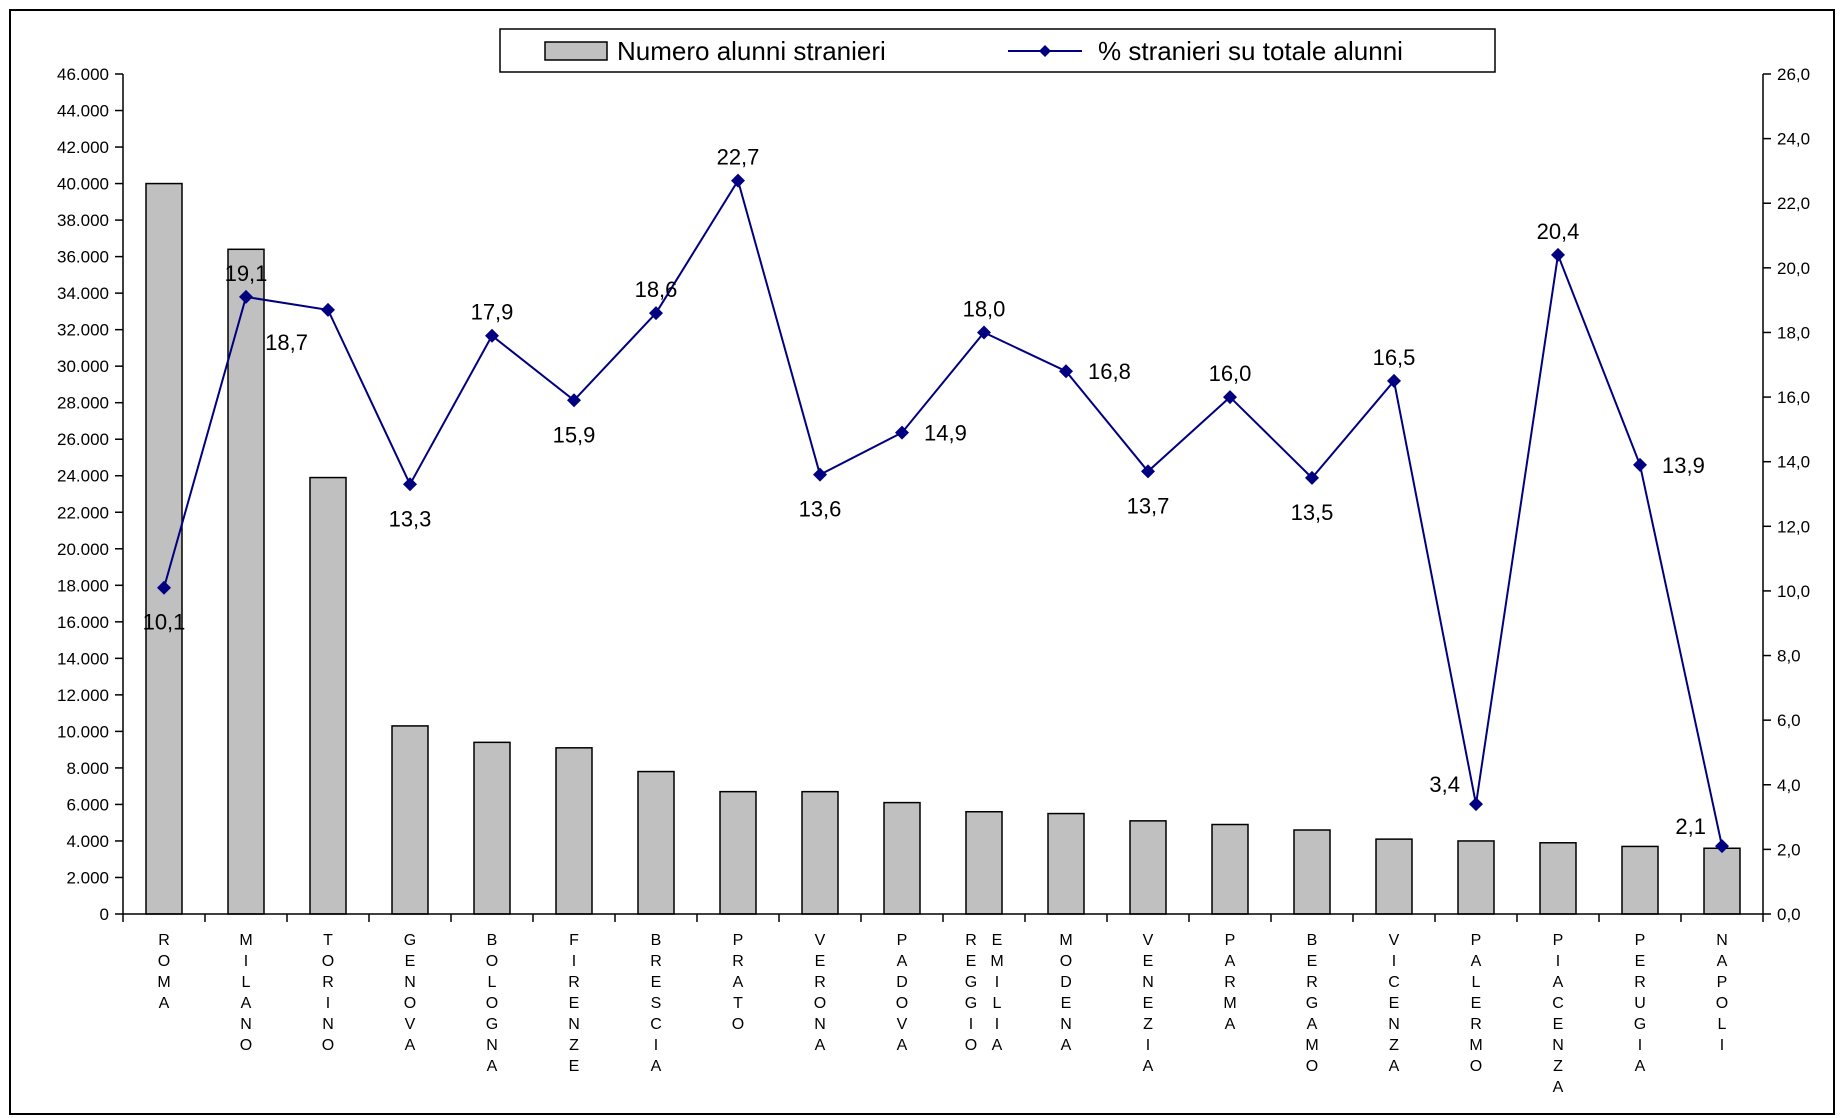 This screenshot has width=1844, height=1118. What do you see at coordinates (1394, 357) in the screenshot?
I see `data-label: 16,5` at bounding box center [1394, 357].